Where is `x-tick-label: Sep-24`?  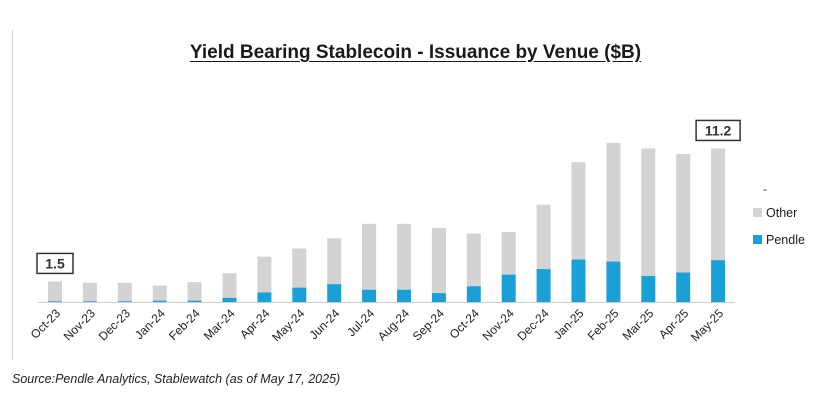
x-tick-label: Sep-24 is located at coordinates (428, 324).